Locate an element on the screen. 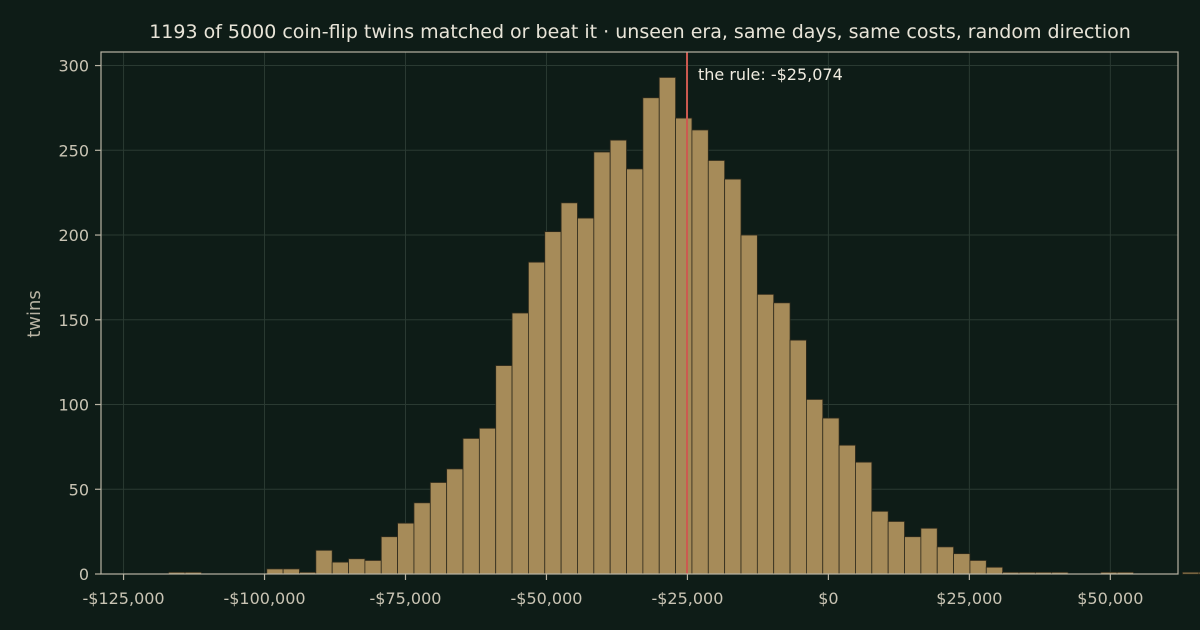 The height and width of the screenshot is (630, 1200). reference-line-group: the rule: -$25,074 is located at coordinates (764, 313).